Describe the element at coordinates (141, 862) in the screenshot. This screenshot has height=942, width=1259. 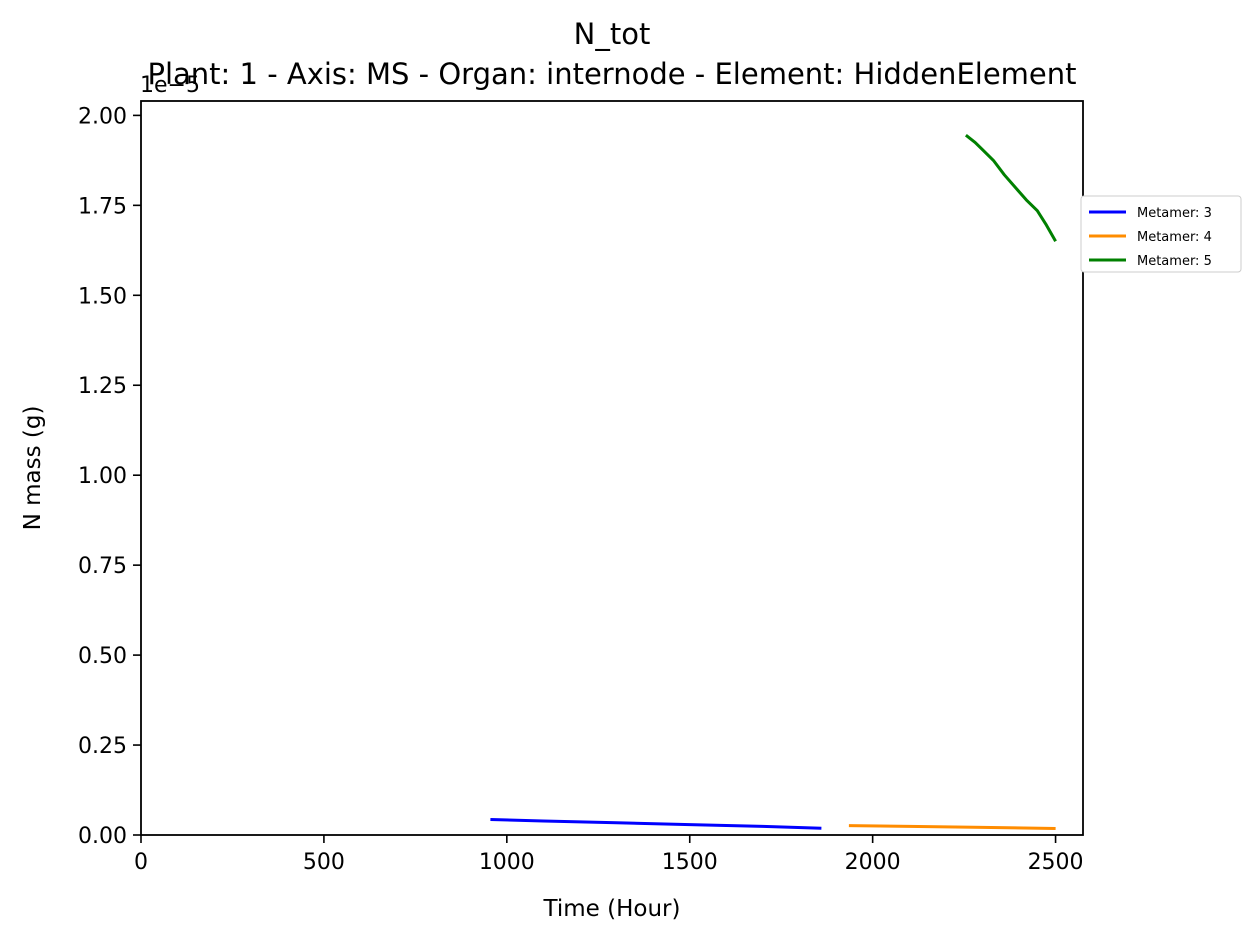
I see `x-tick-label: 0` at that location.